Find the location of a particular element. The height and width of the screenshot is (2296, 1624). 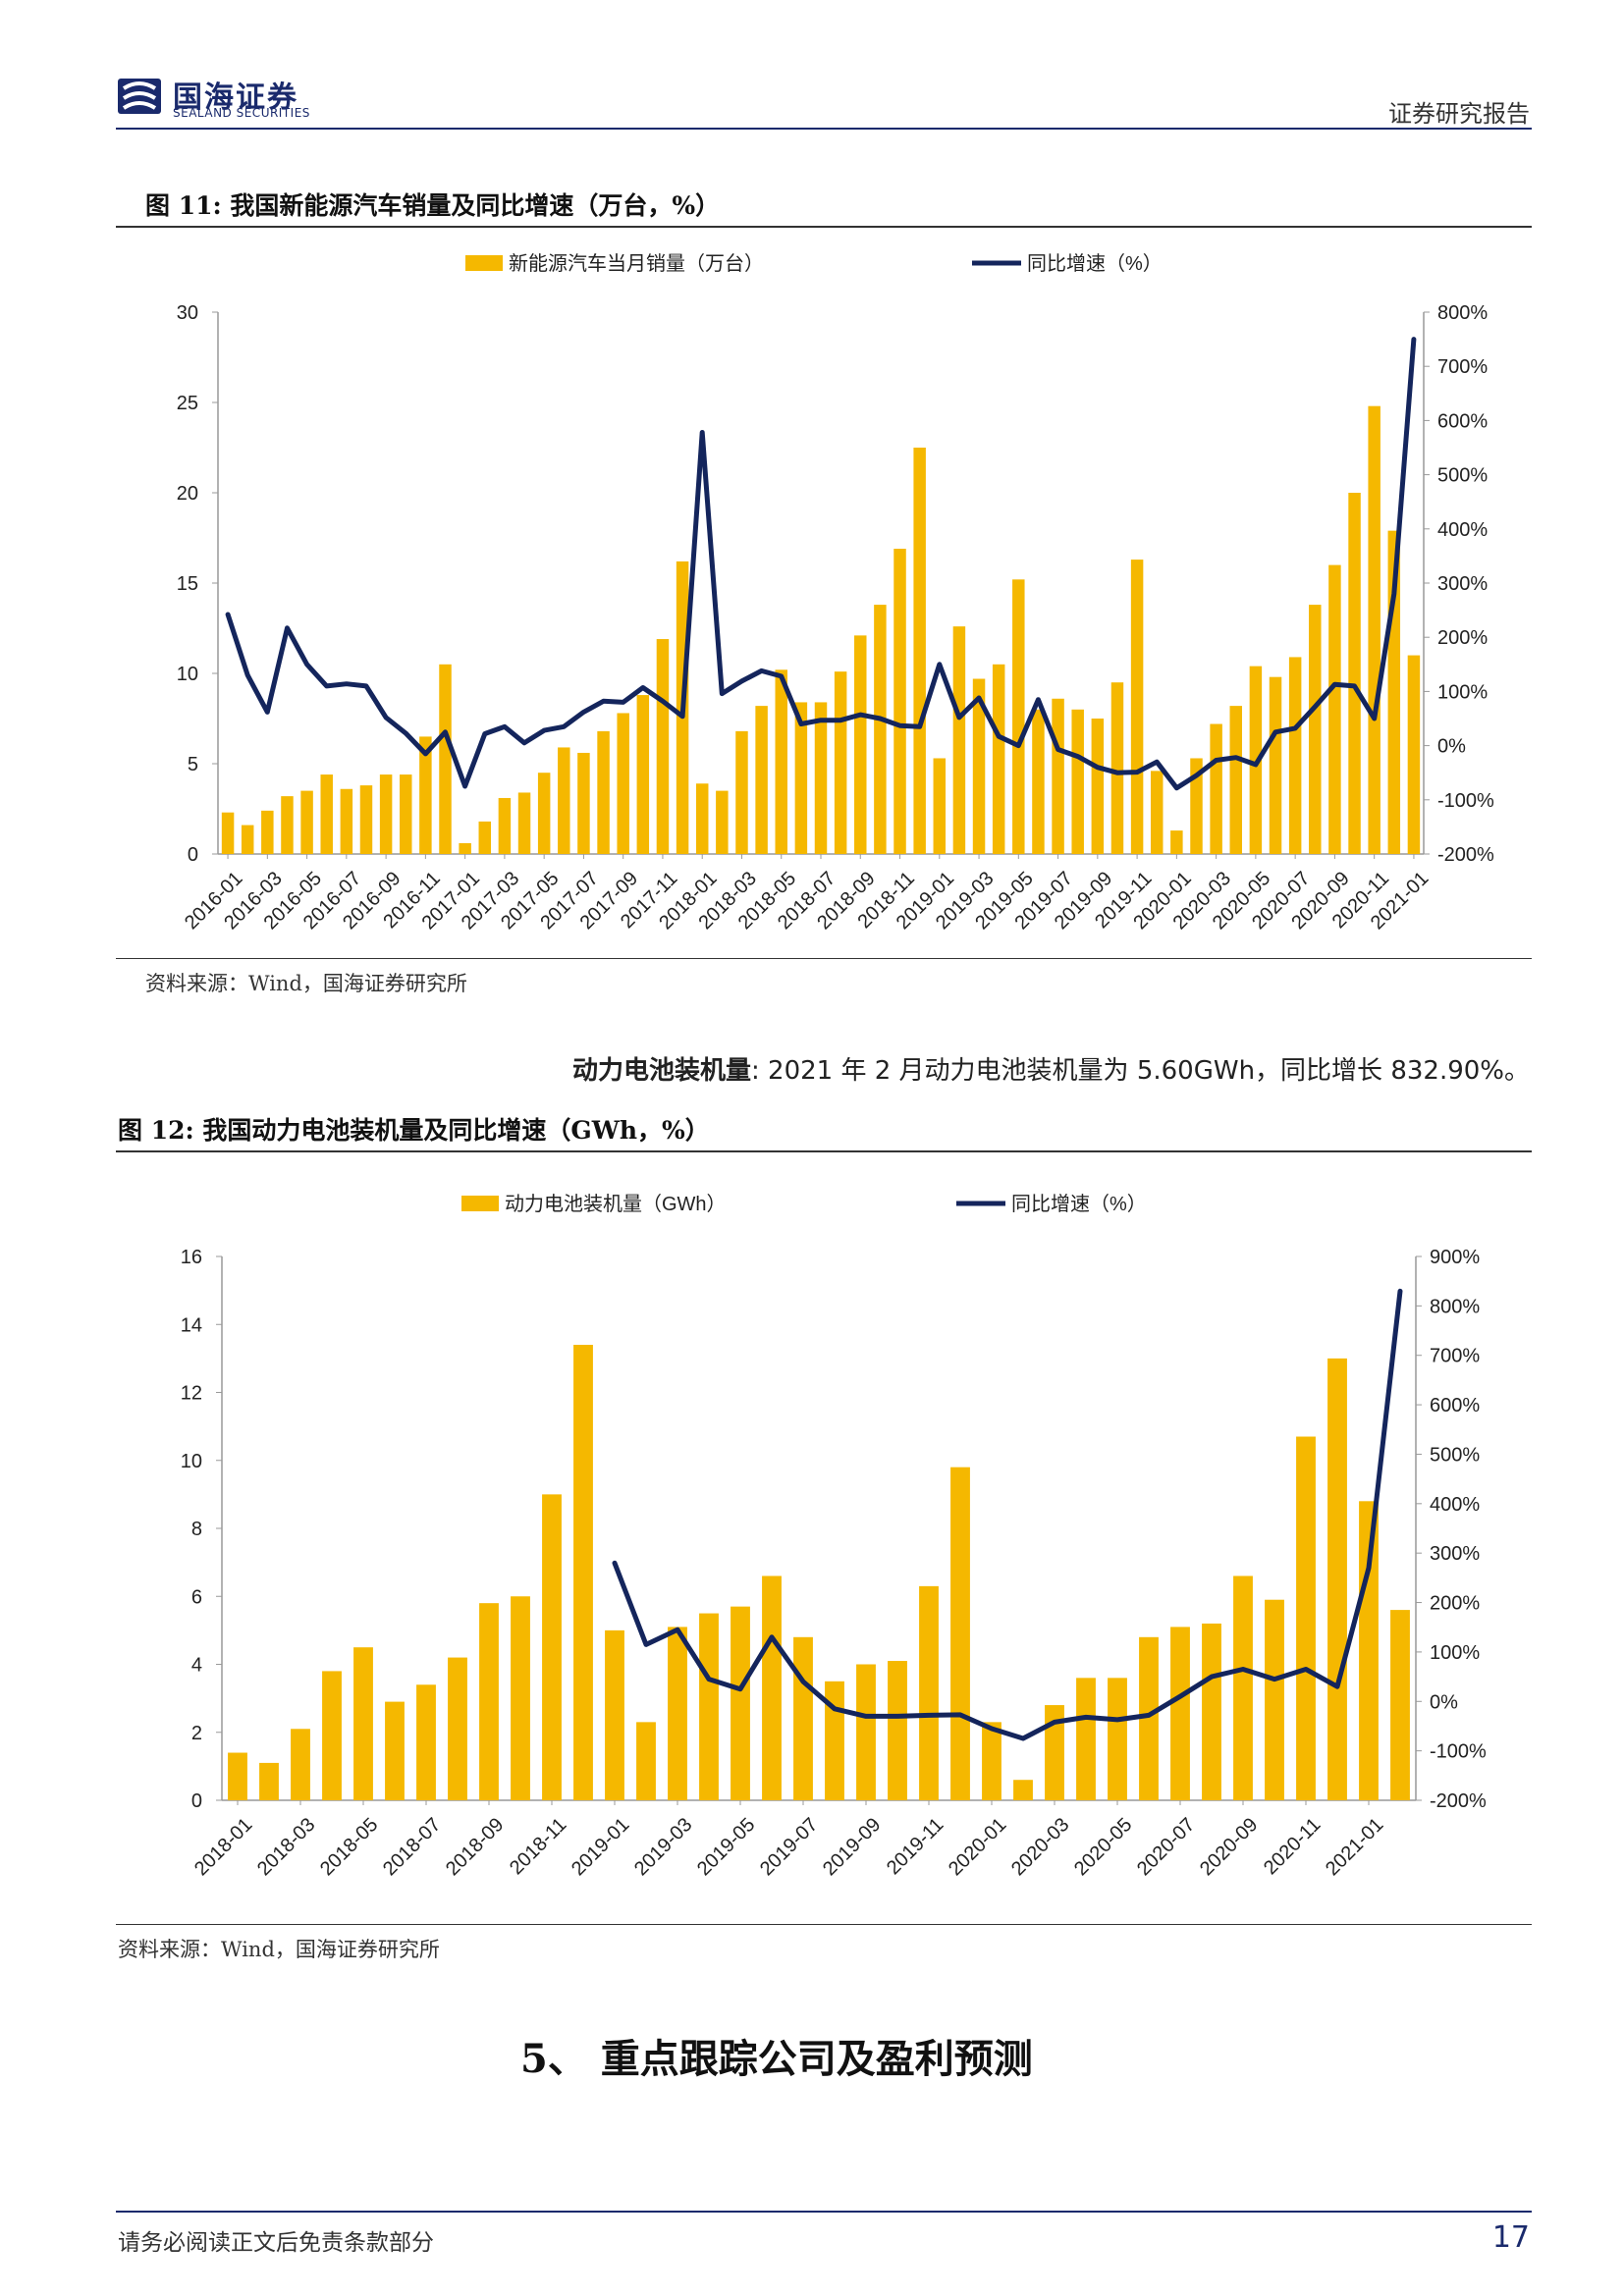

x-axis-tick-label: 2020-11 is located at coordinates (1292, 1847).